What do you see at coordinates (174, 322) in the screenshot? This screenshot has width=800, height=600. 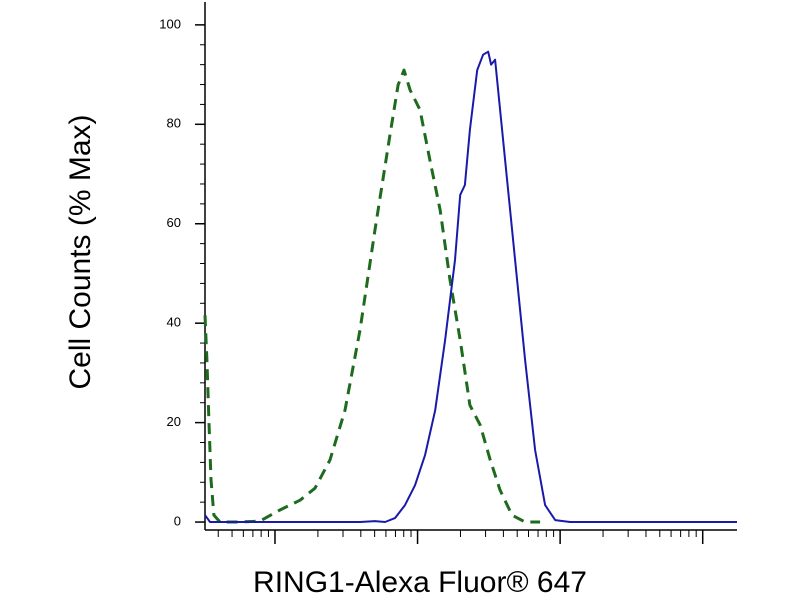 I see `y-tick-label: 40` at bounding box center [174, 322].